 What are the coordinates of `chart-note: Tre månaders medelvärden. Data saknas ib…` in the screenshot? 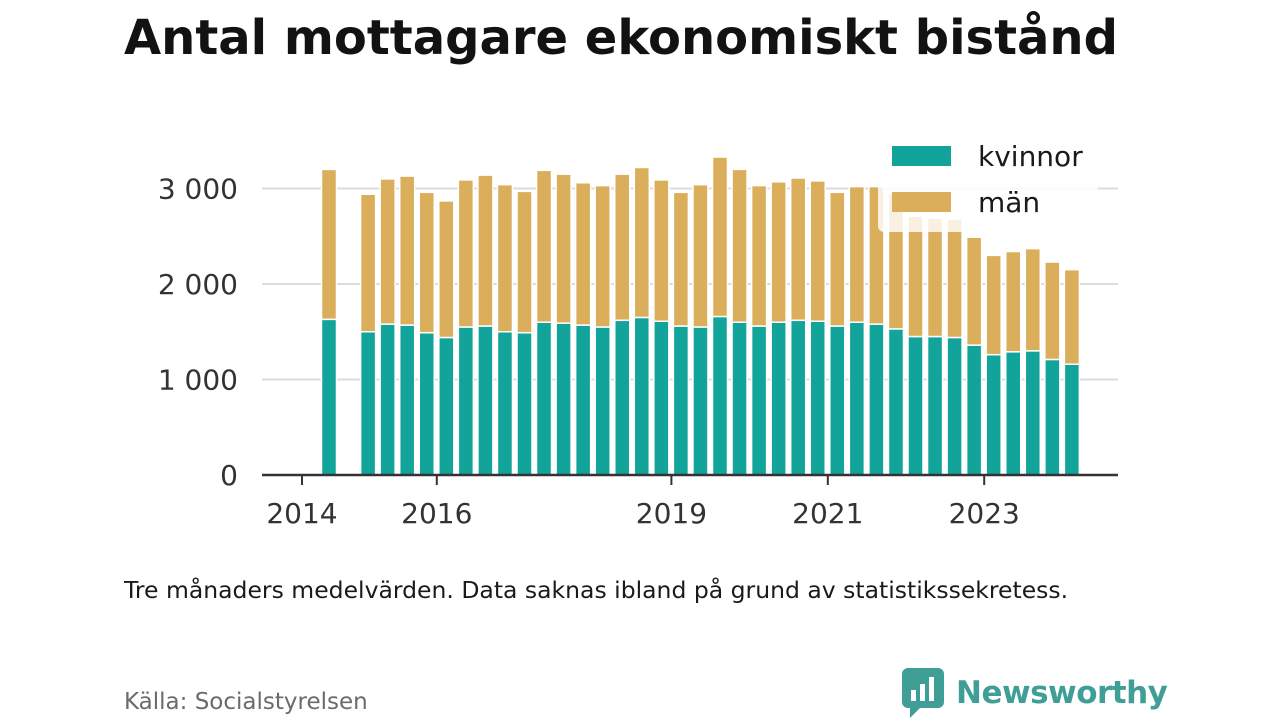 It's located at (596, 590).